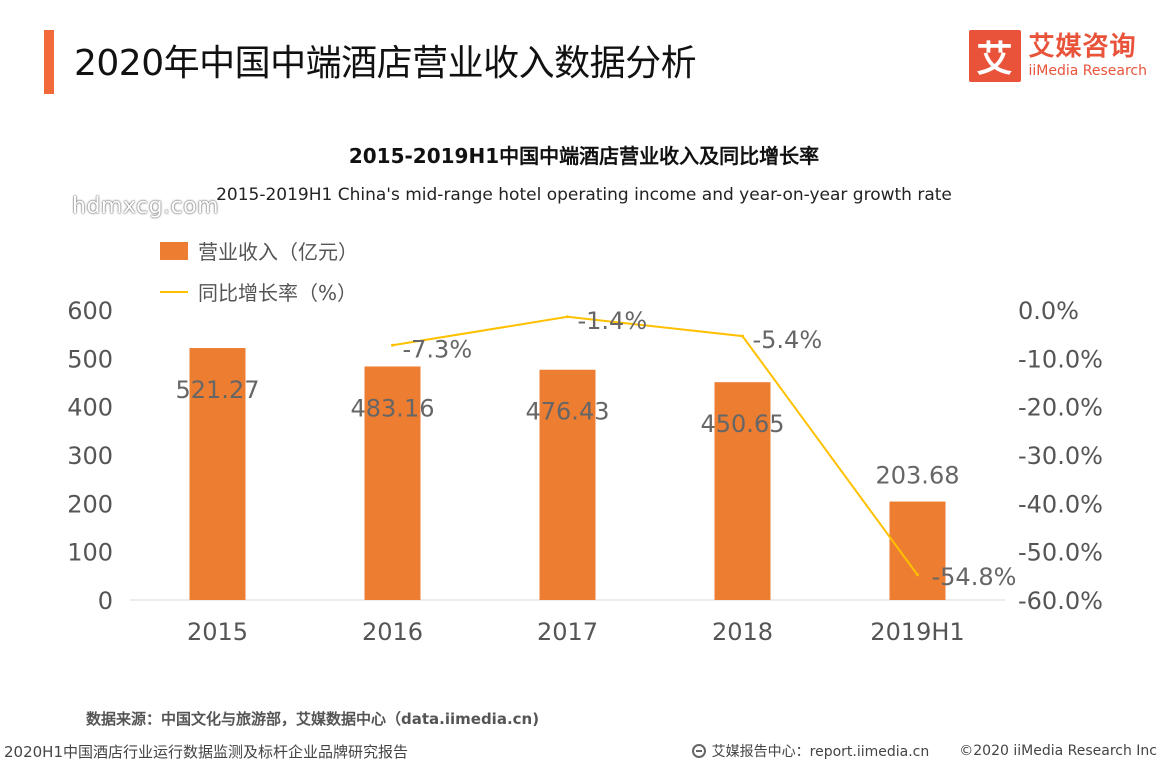  I want to click on y-right-tick-label: -20.0%, so click(1060, 408).